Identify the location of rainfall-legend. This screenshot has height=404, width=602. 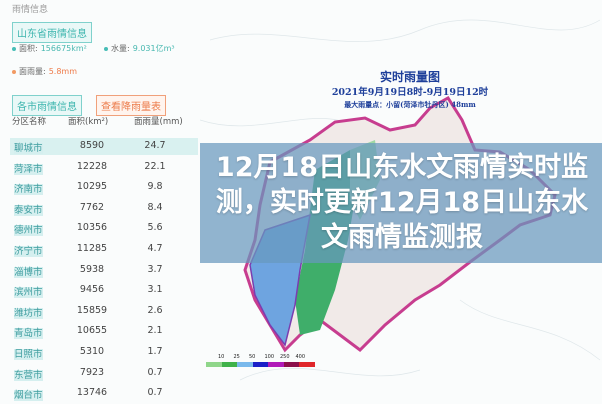
(260, 364).